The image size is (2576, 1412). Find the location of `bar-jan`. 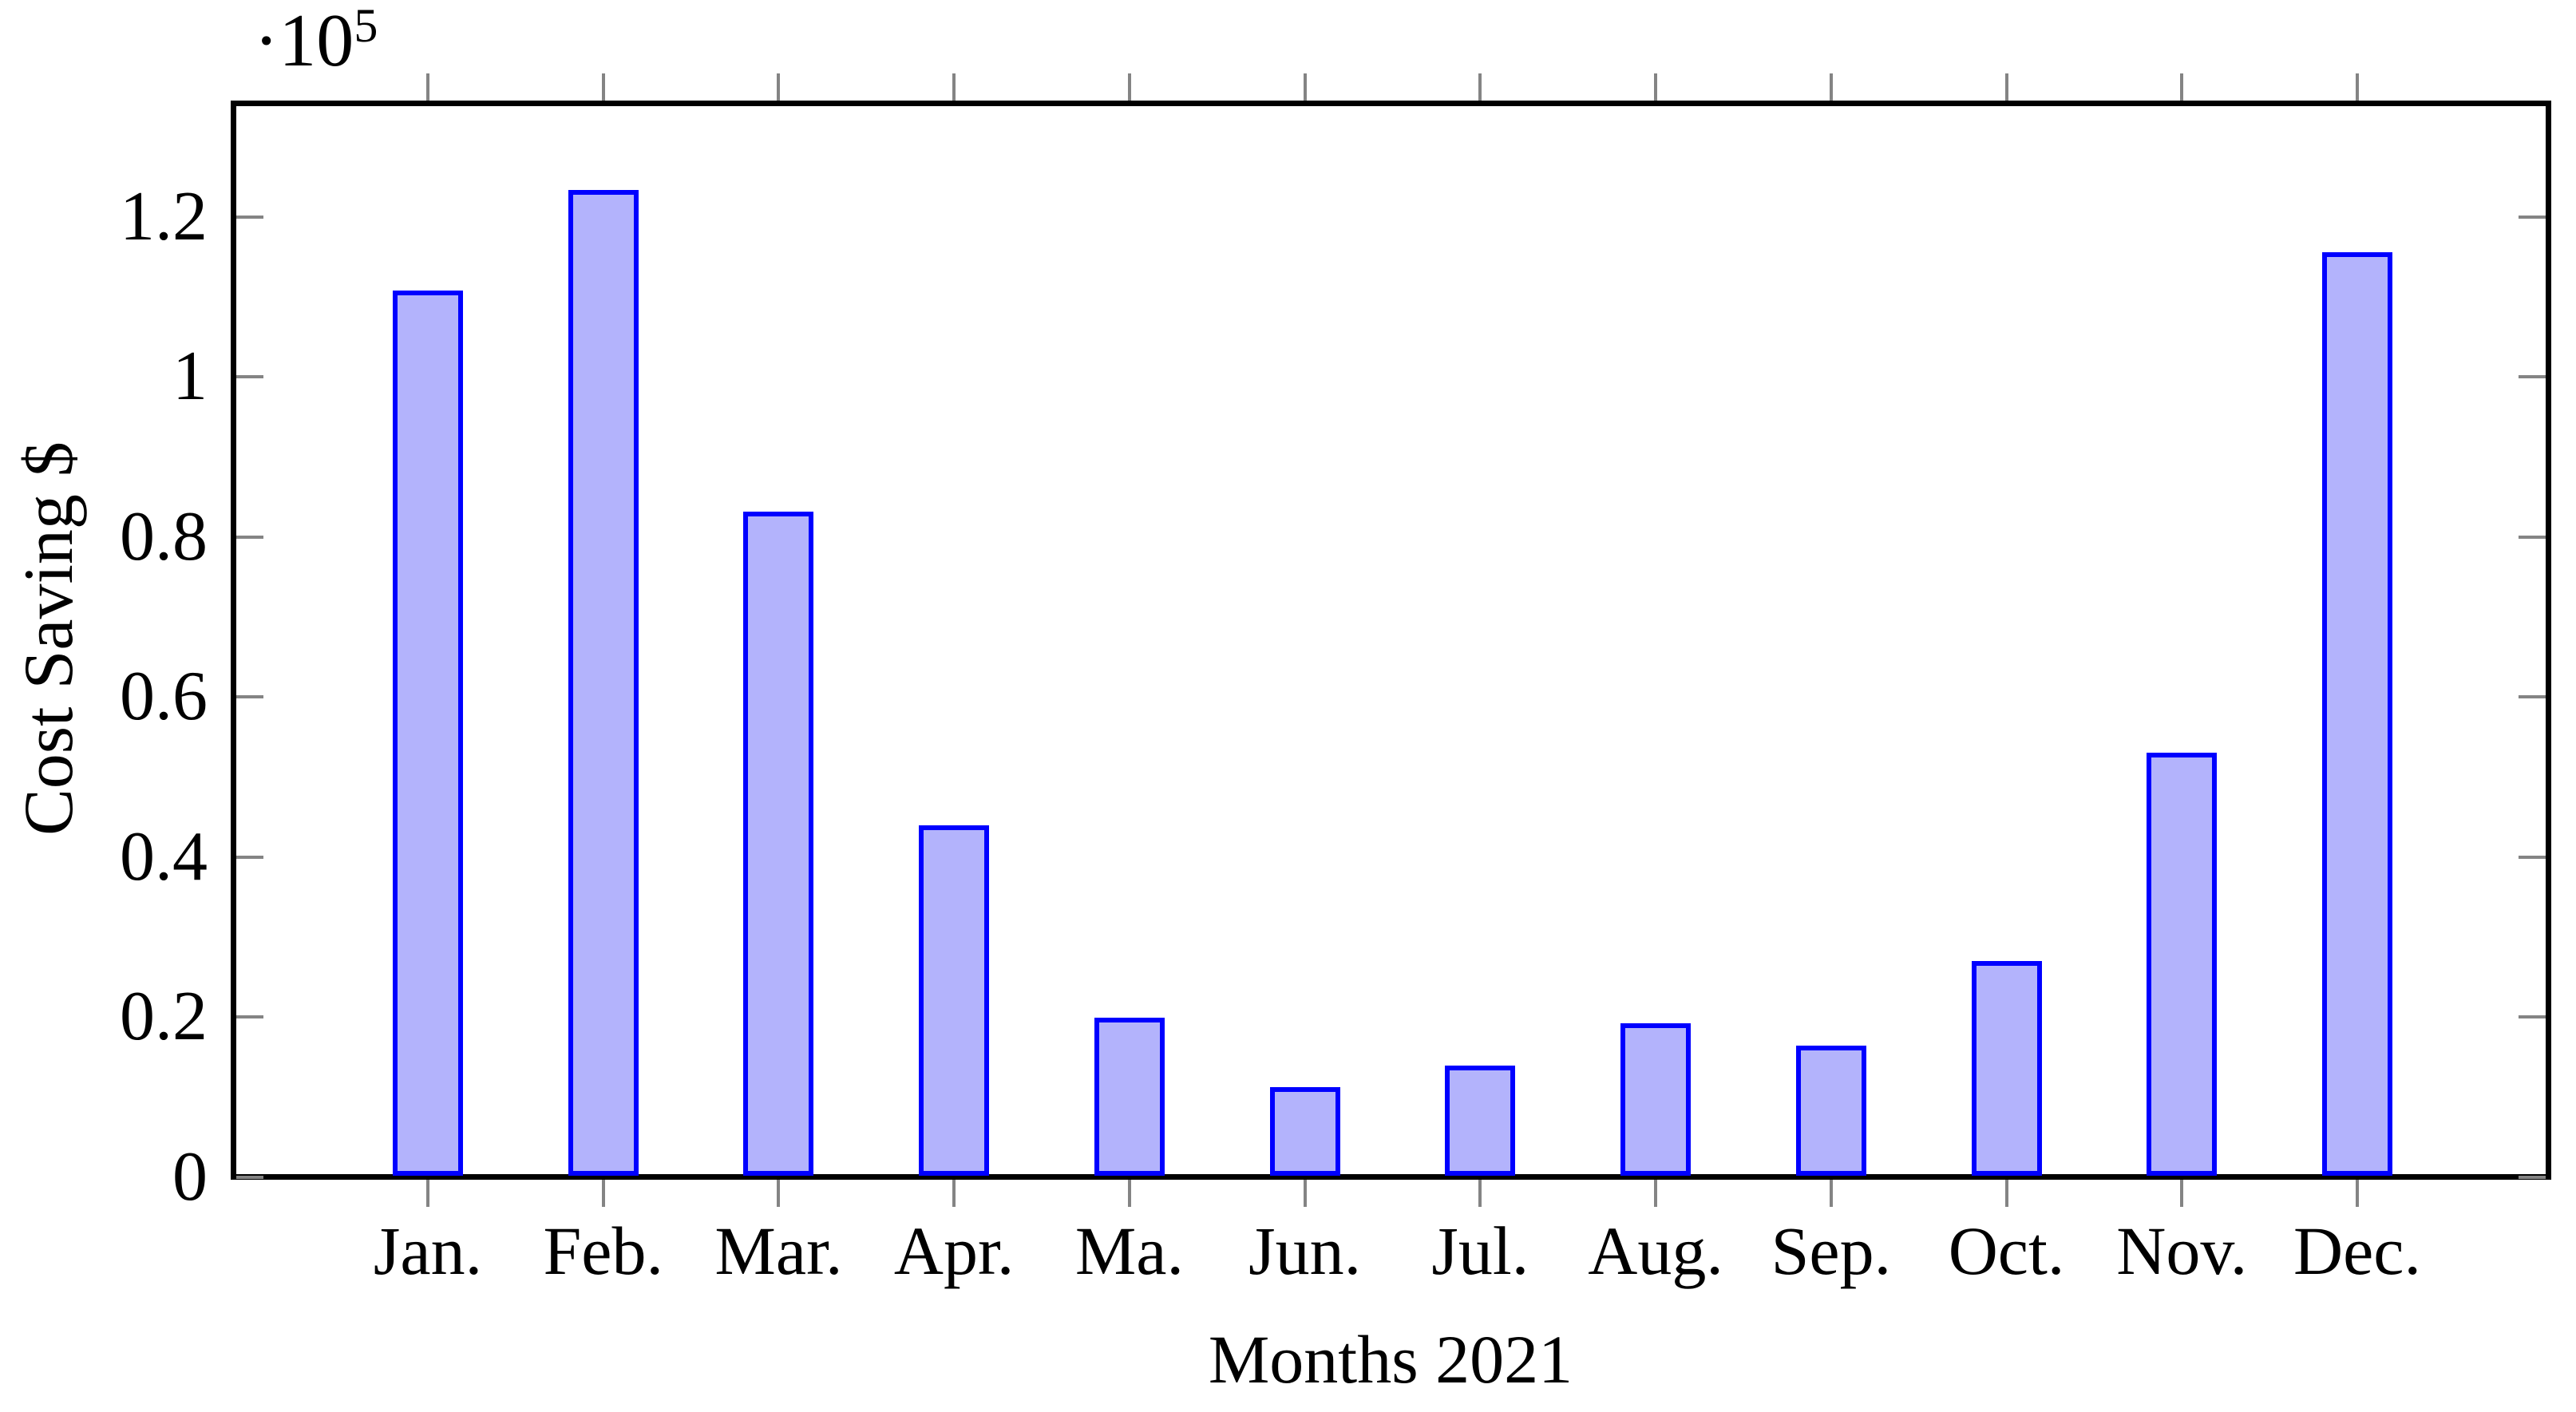

bar-jan is located at coordinates (428, 733).